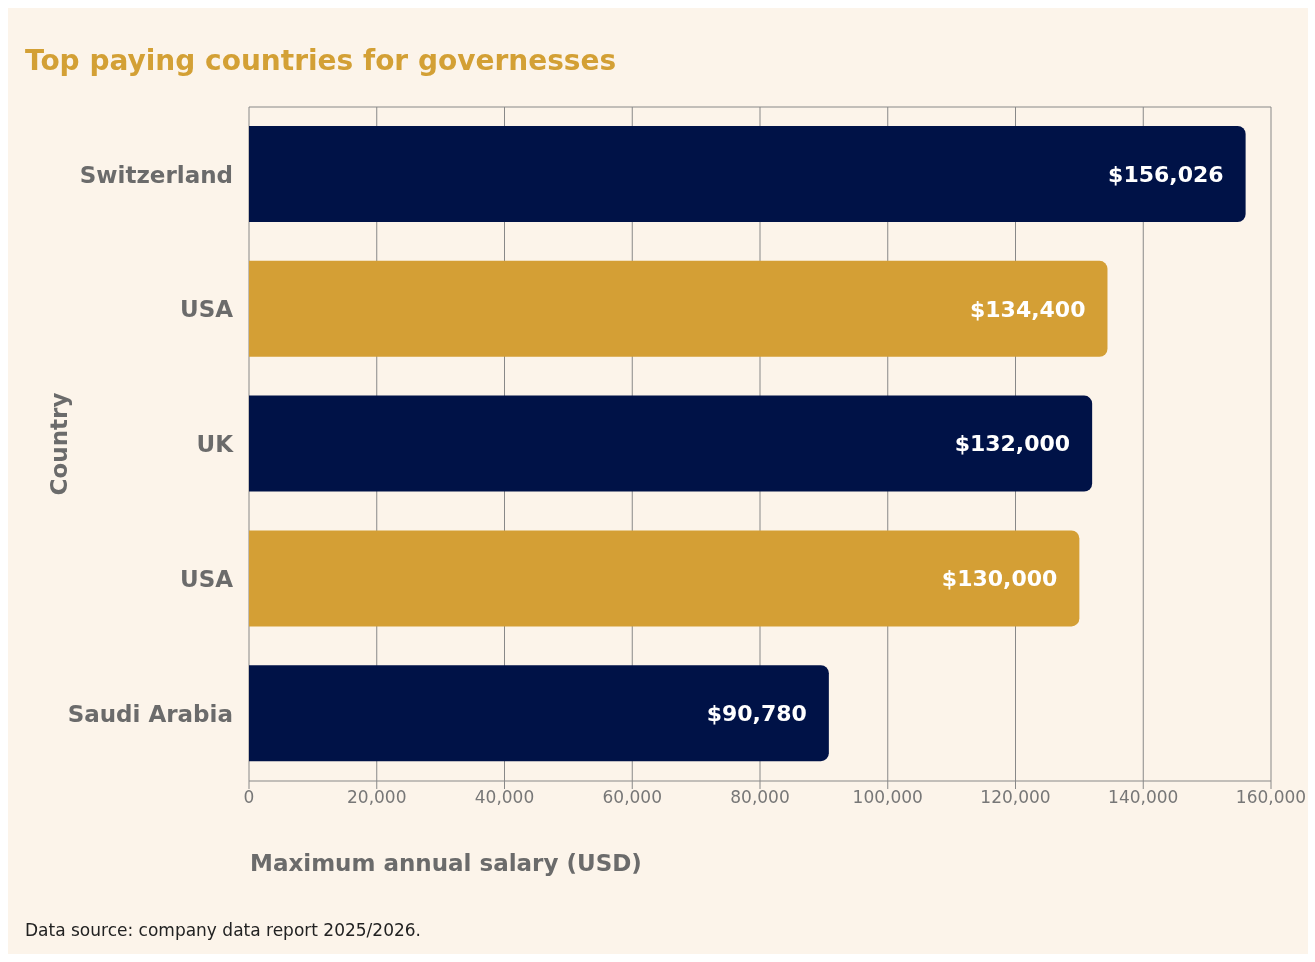  I want to click on chart-title: Top paying countries for governesses, so click(321, 60).